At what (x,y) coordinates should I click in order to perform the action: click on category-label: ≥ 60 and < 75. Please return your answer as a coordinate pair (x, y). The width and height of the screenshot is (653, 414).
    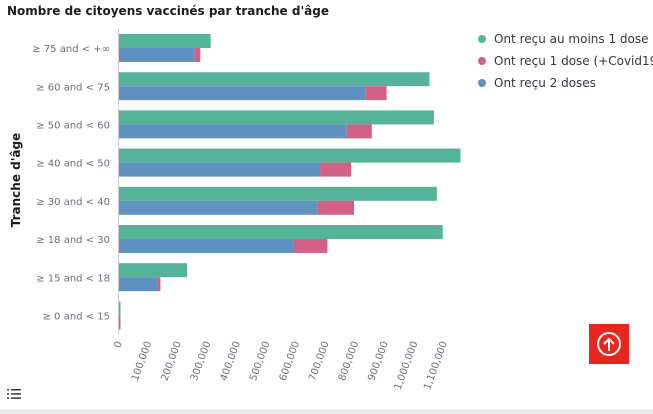
    Looking at the image, I should click on (73, 87).